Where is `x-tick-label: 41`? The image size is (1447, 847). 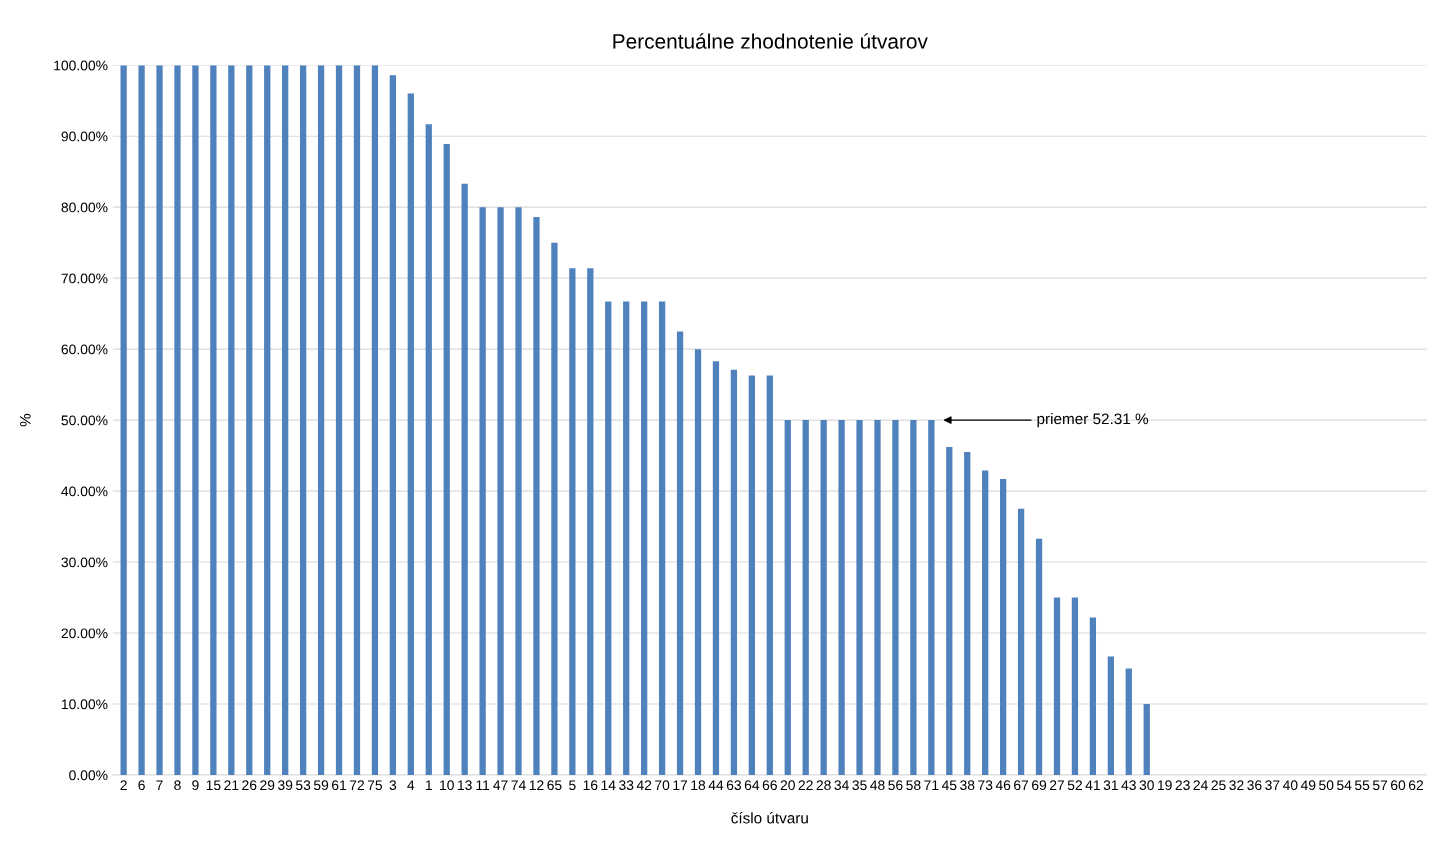
x-tick-label: 41 is located at coordinates (1092, 785).